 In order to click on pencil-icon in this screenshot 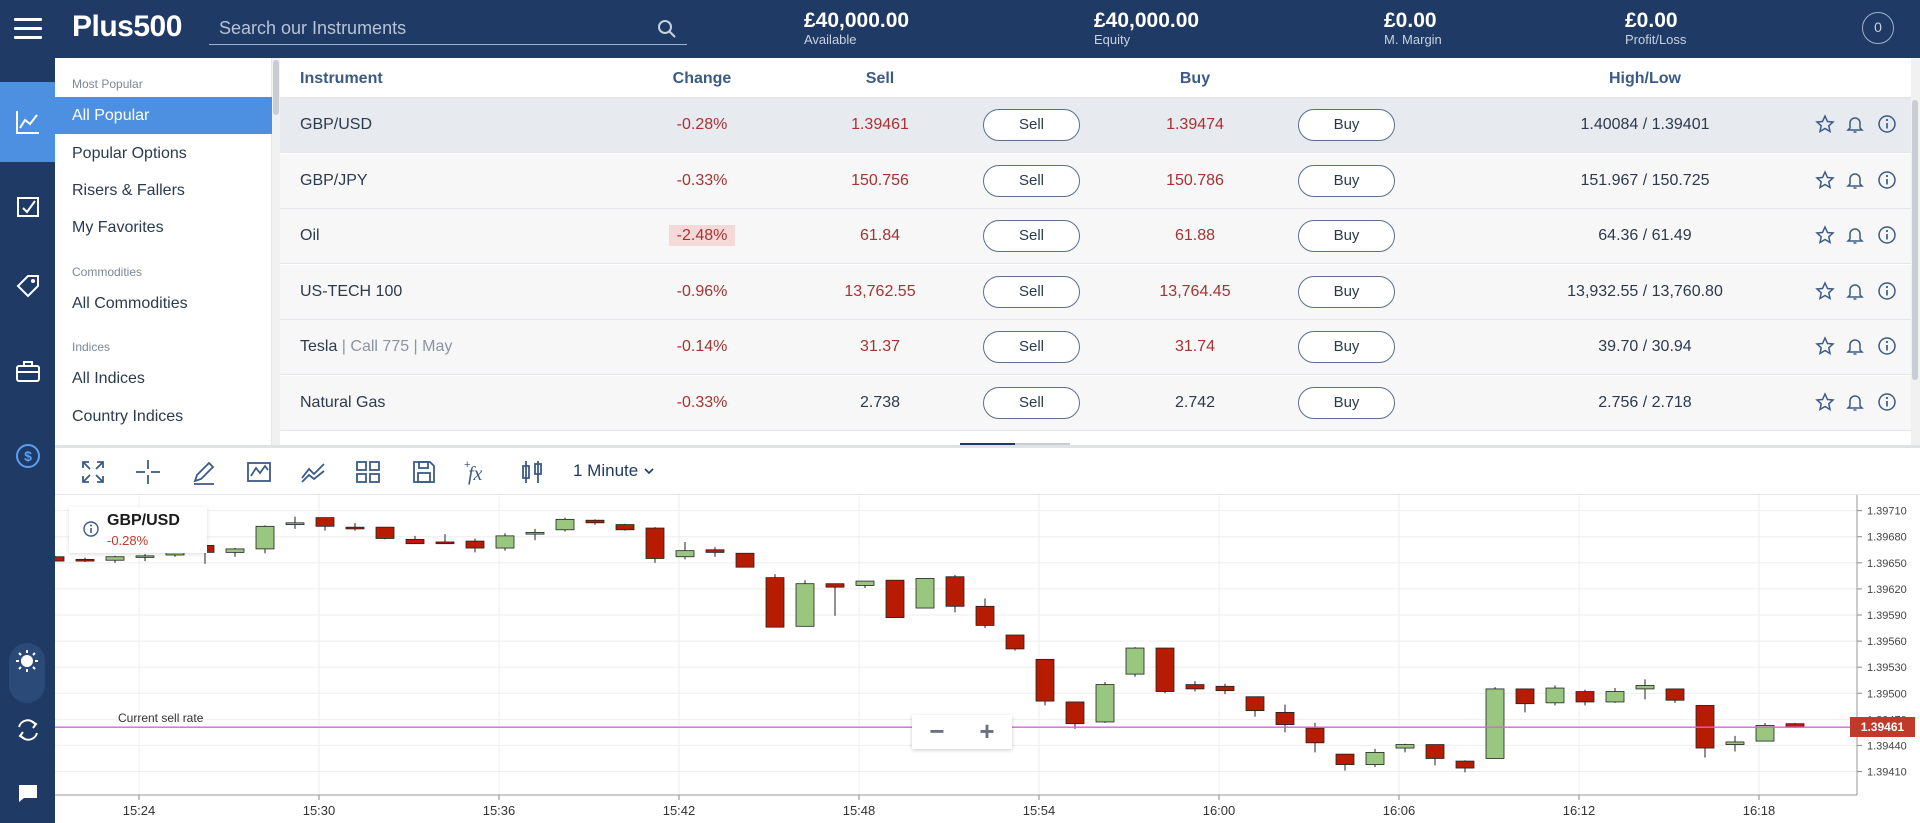, I will do `click(204, 472)`.